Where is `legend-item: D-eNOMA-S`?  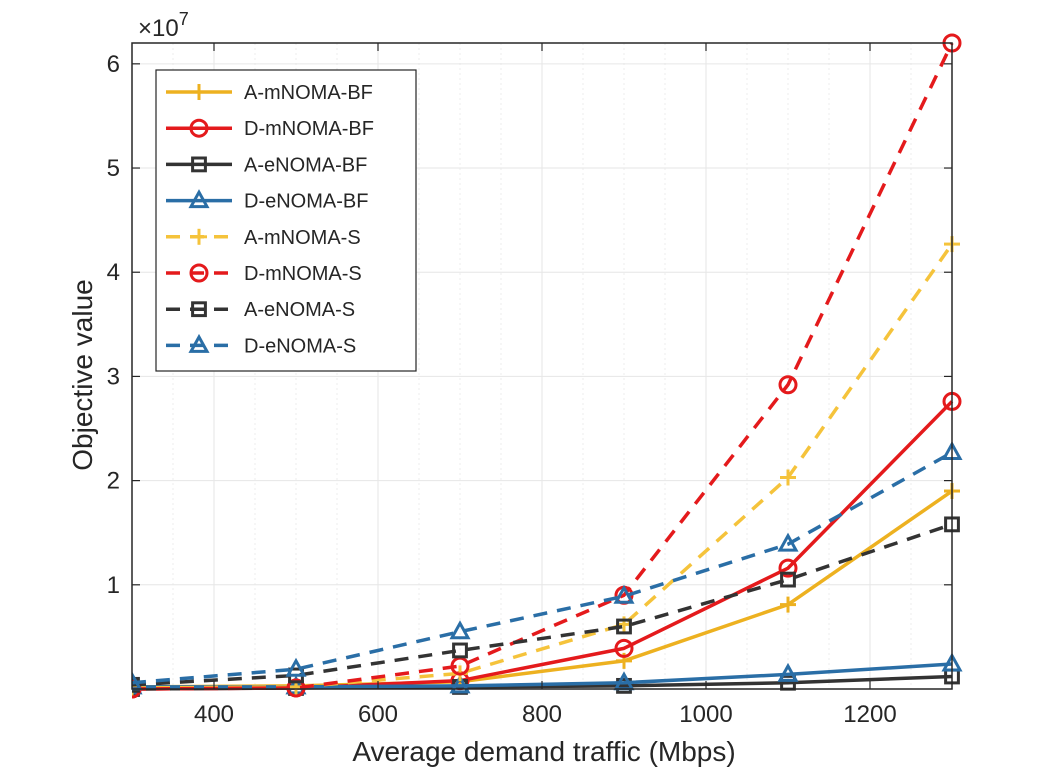 legend-item: D-eNOMA-S is located at coordinates (261, 345).